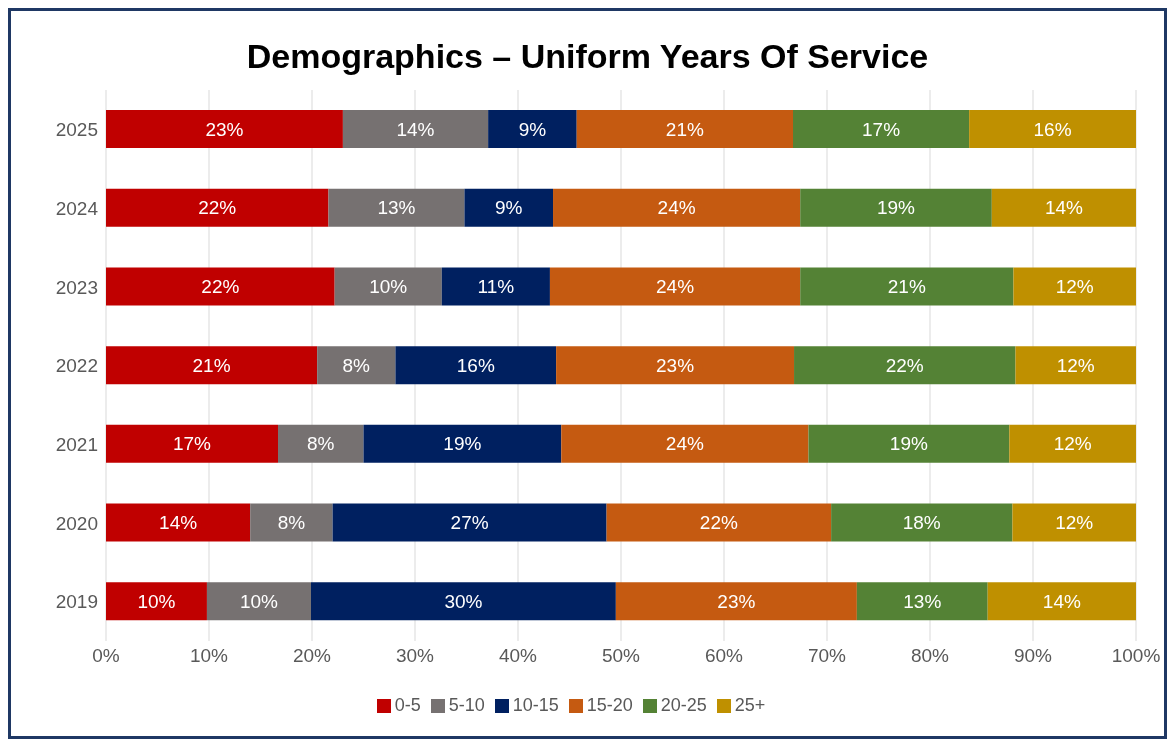  What do you see at coordinates (683, 705) in the screenshot?
I see `legend-label: 20-25` at bounding box center [683, 705].